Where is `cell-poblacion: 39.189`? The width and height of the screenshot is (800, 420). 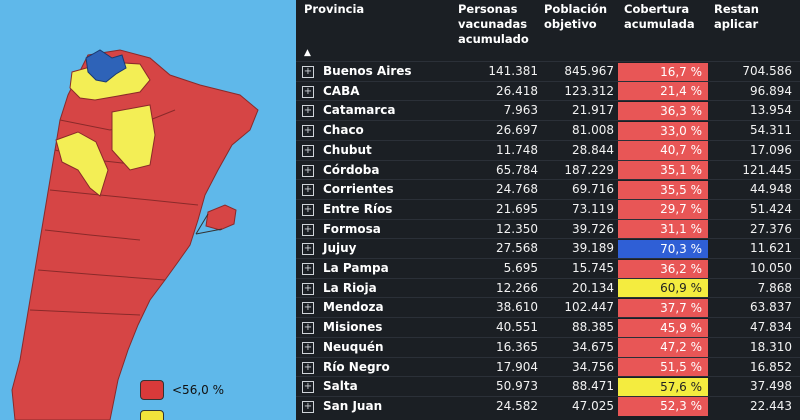
cell-poblacion: 39.189 is located at coordinates (593, 248).